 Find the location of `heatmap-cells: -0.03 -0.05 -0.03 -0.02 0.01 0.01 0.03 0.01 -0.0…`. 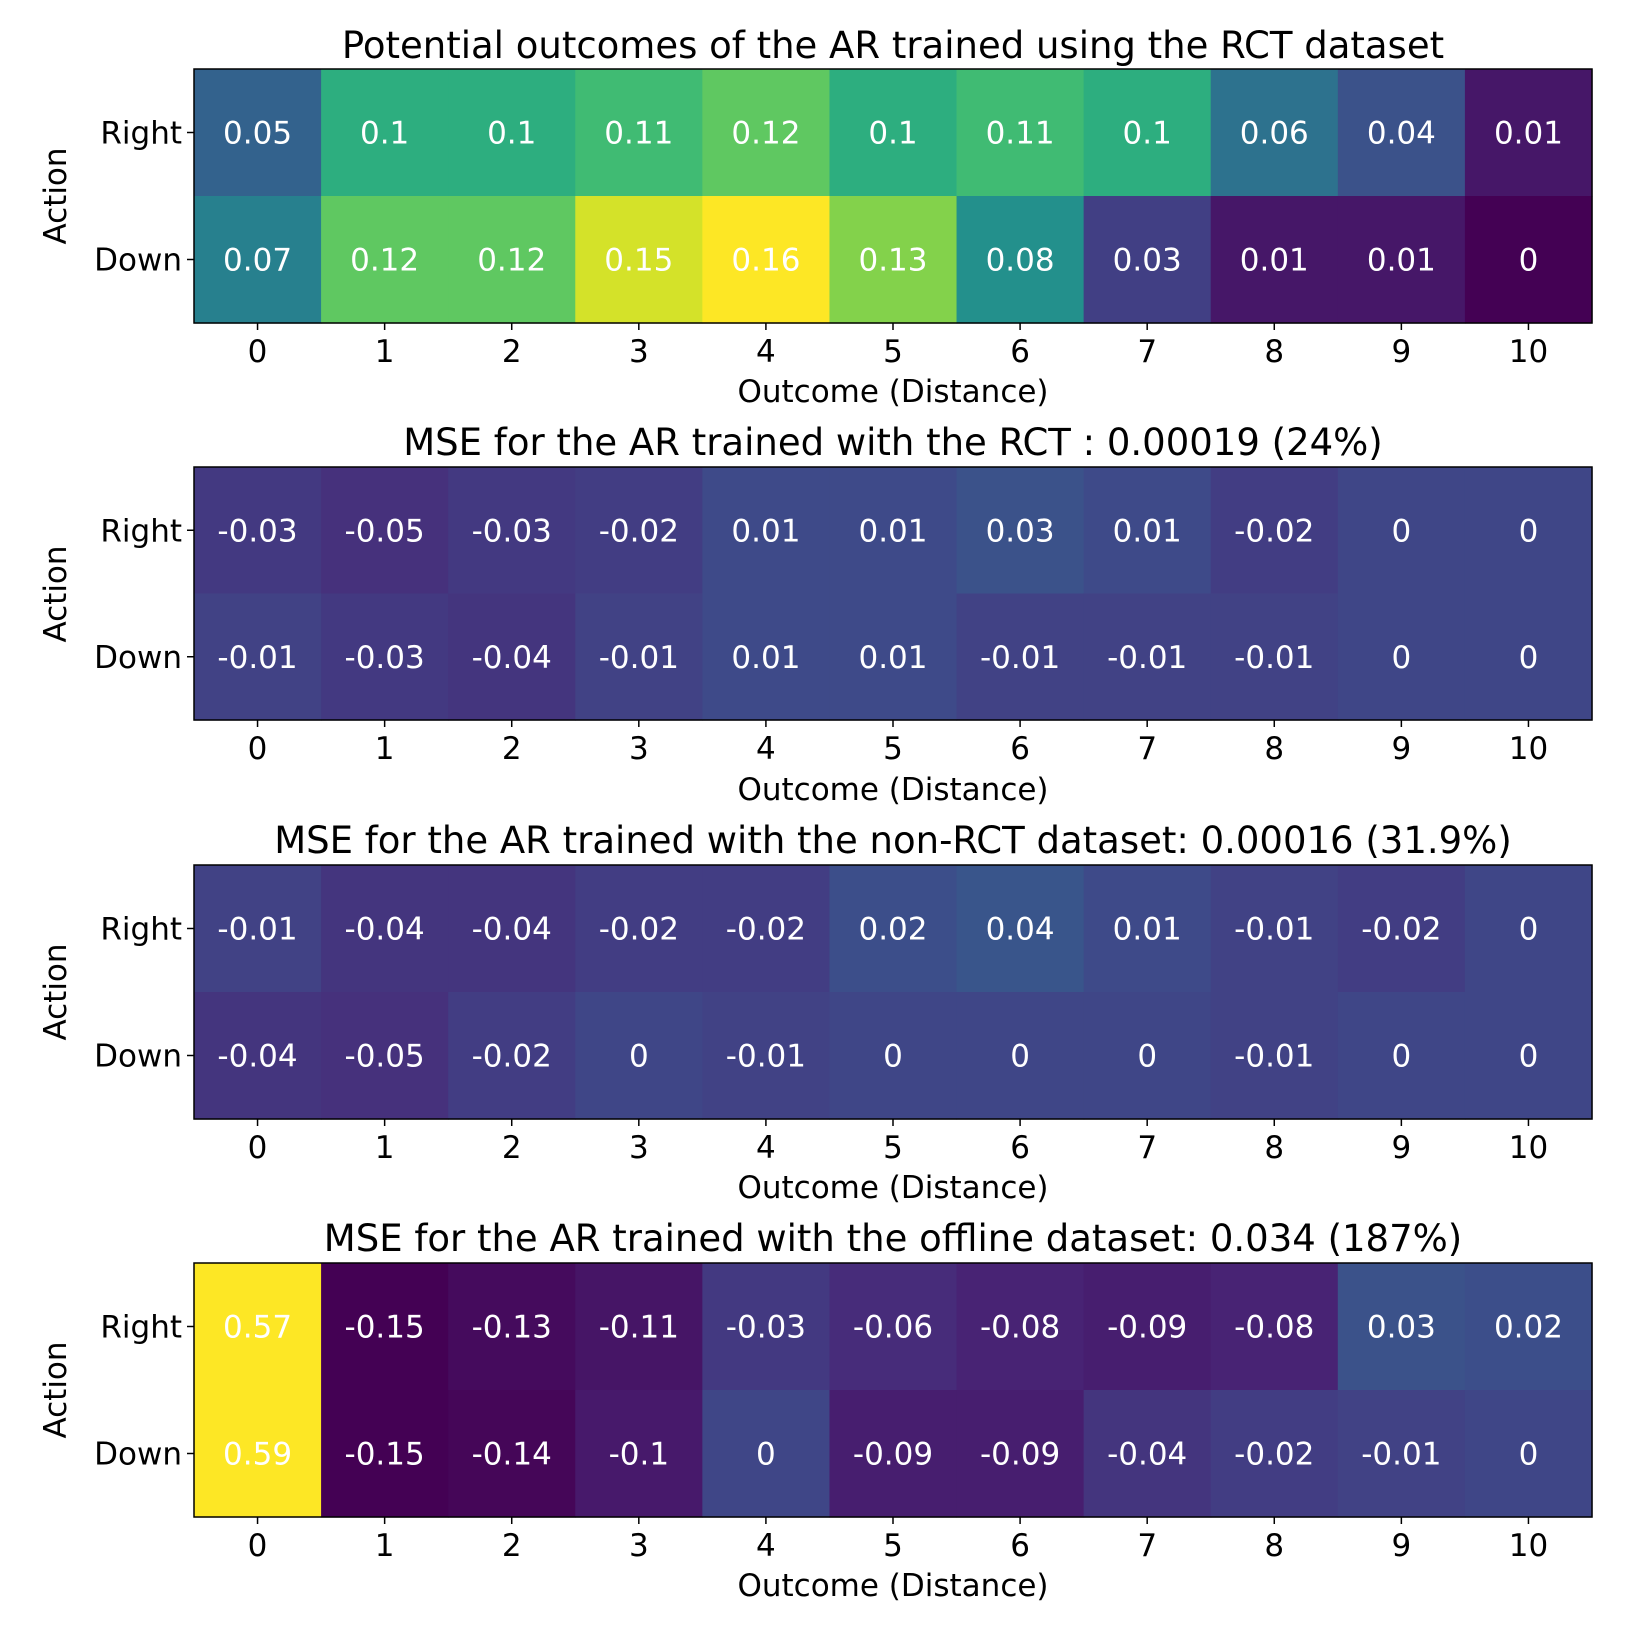

heatmap-cells: -0.03 -0.05 -0.03 -0.02 0.01 0.01 0.03 0.01 -0.0… is located at coordinates (893, 594).